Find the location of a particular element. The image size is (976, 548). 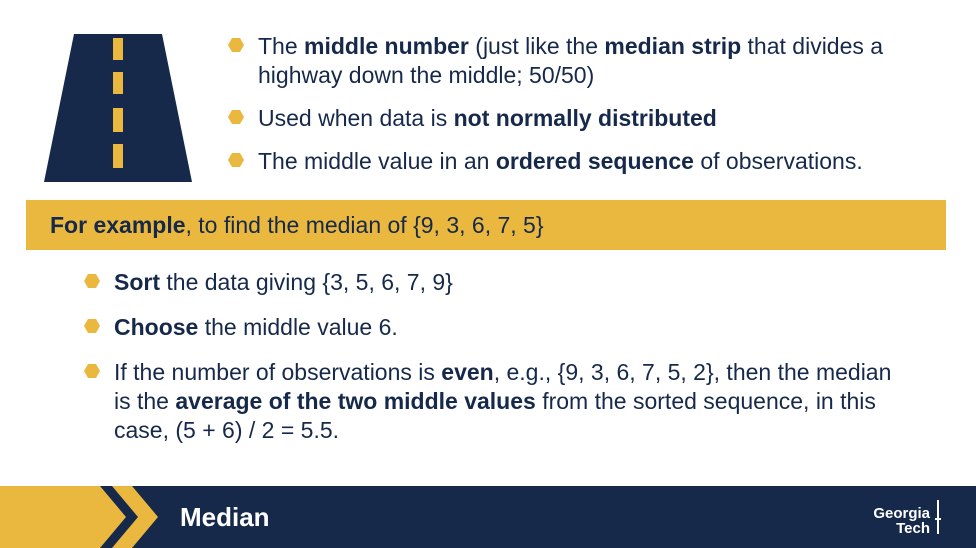

text-segment: Used when data is is located at coordinates (356, 118).